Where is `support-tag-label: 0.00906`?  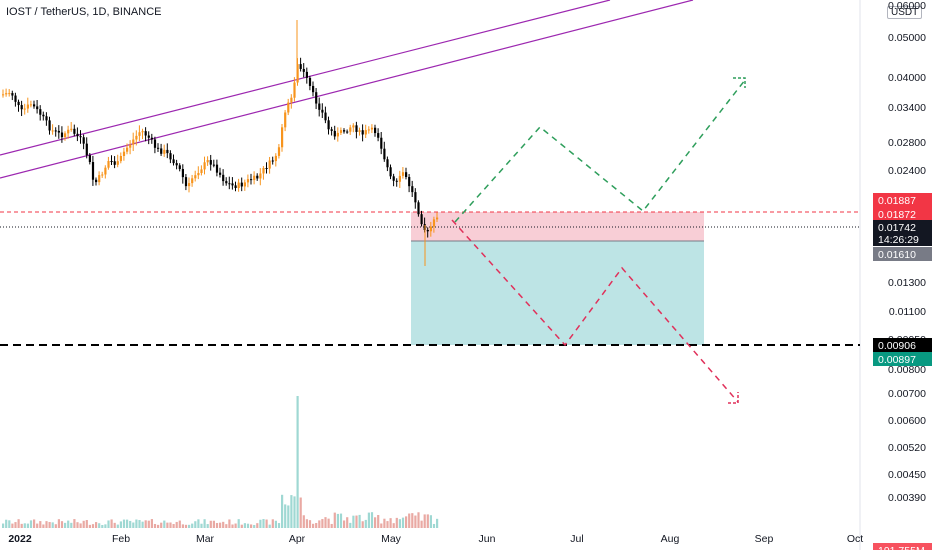 support-tag-label: 0.00906 is located at coordinates (897, 346).